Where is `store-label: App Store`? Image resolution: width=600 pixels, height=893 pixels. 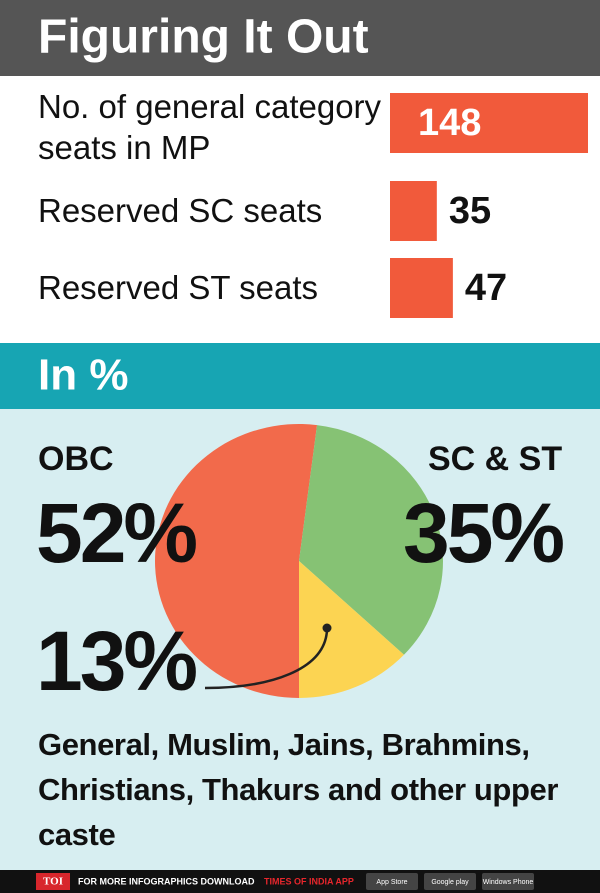 store-label: App Store is located at coordinates (391, 882).